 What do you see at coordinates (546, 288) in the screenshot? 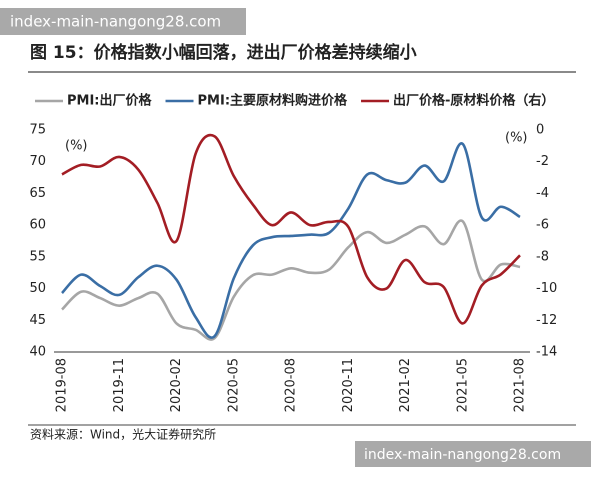
I see `y2-tick-label: -10` at bounding box center [546, 288].